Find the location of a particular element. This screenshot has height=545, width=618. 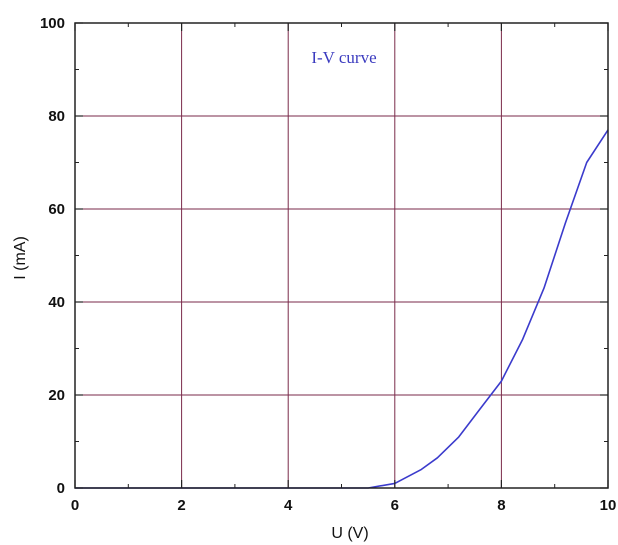

y-tick-label: 0 is located at coordinates (61, 488).